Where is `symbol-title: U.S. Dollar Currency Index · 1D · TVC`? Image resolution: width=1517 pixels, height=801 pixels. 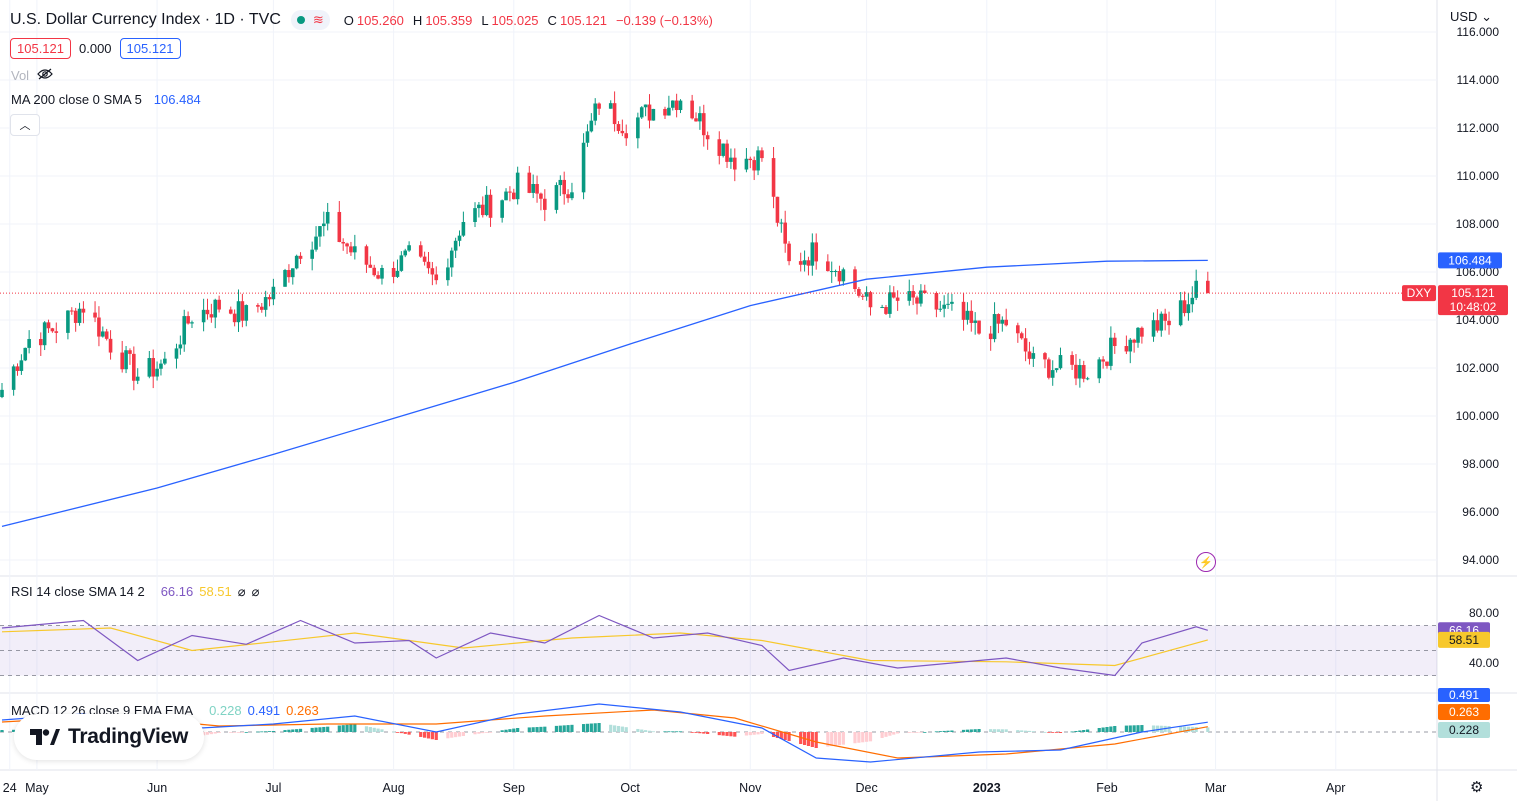 symbol-title: U.S. Dollar Currency Index · 1D · TVC is located at coordinates (145, 19).